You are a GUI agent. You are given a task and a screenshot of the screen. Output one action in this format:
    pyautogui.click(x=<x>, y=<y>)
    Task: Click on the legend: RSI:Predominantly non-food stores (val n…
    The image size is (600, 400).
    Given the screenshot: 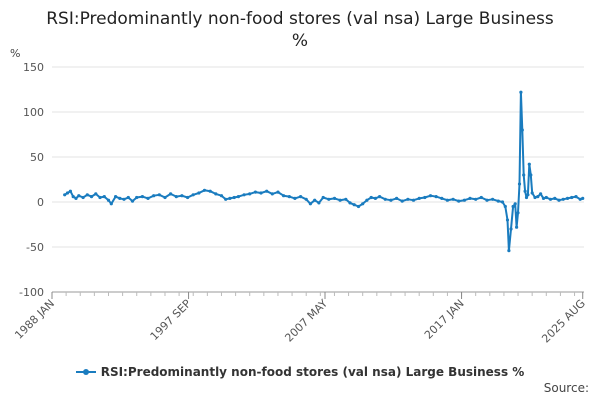 What is the action you would take?
    pyautogui.click(x=300, y=372)
    